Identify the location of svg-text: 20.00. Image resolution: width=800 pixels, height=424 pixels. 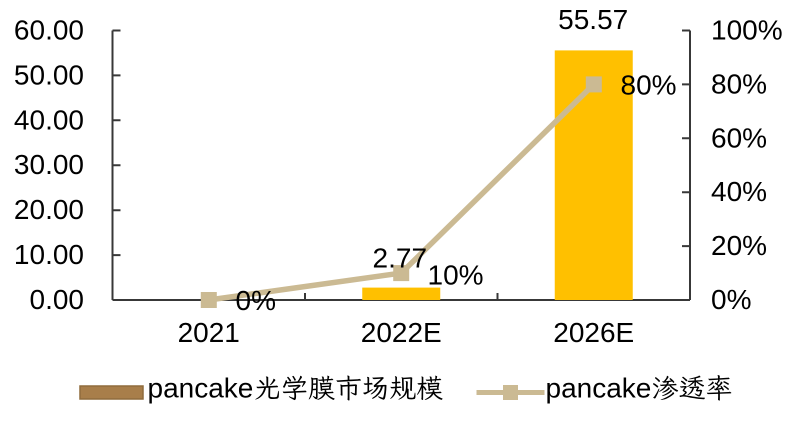
(49, 209).